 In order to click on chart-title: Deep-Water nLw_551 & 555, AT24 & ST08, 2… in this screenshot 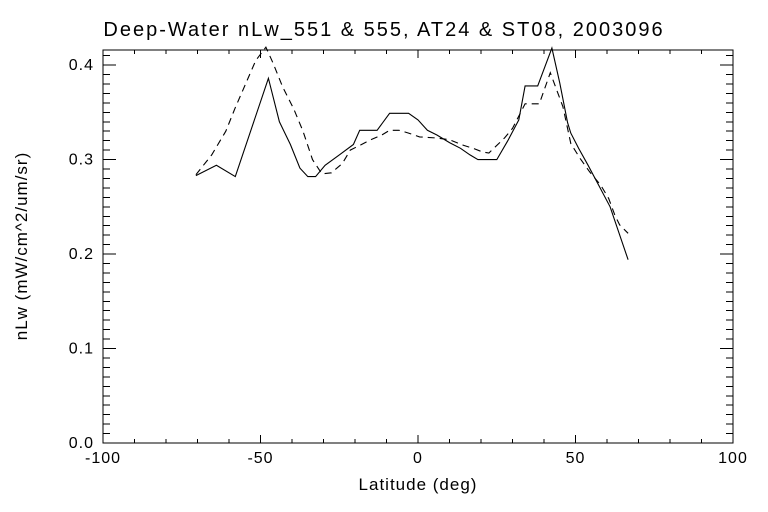, I will do `click(383, 30)`.